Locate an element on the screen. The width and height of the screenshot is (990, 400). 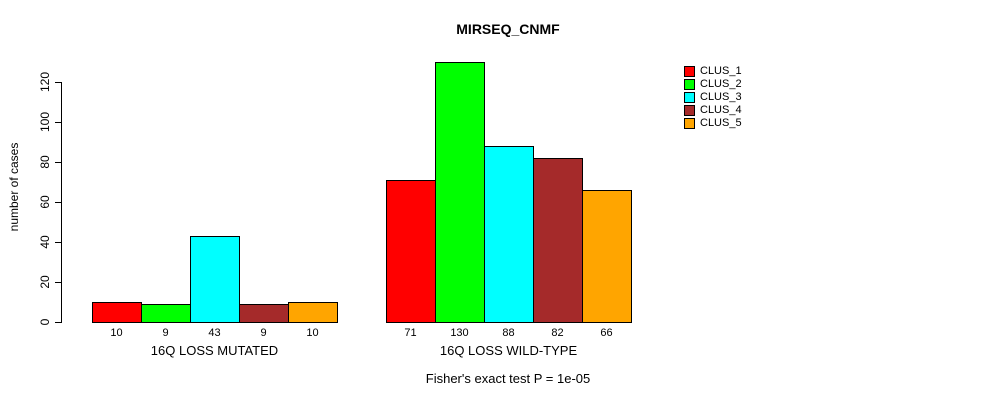
bar-value-label: 82 is located at coordinates (557, 333).